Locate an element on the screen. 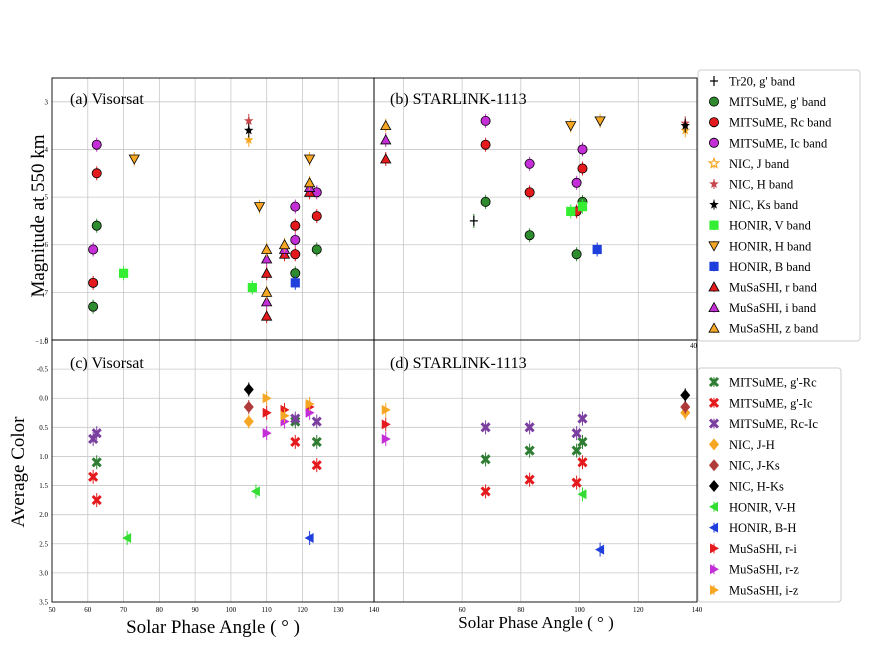  panel-title: (a) Visorsat is located at coordinates (107, 99).